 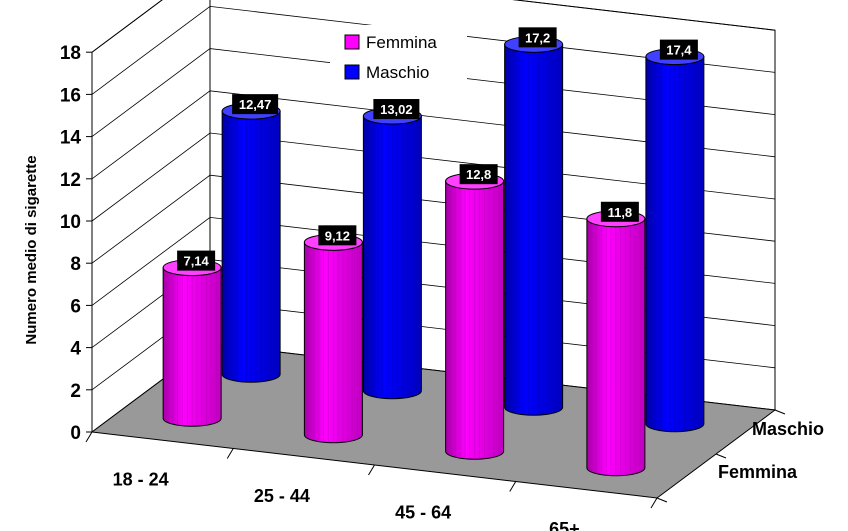 I want to click on y-tick-label: 16, so click(x=70, y=95).